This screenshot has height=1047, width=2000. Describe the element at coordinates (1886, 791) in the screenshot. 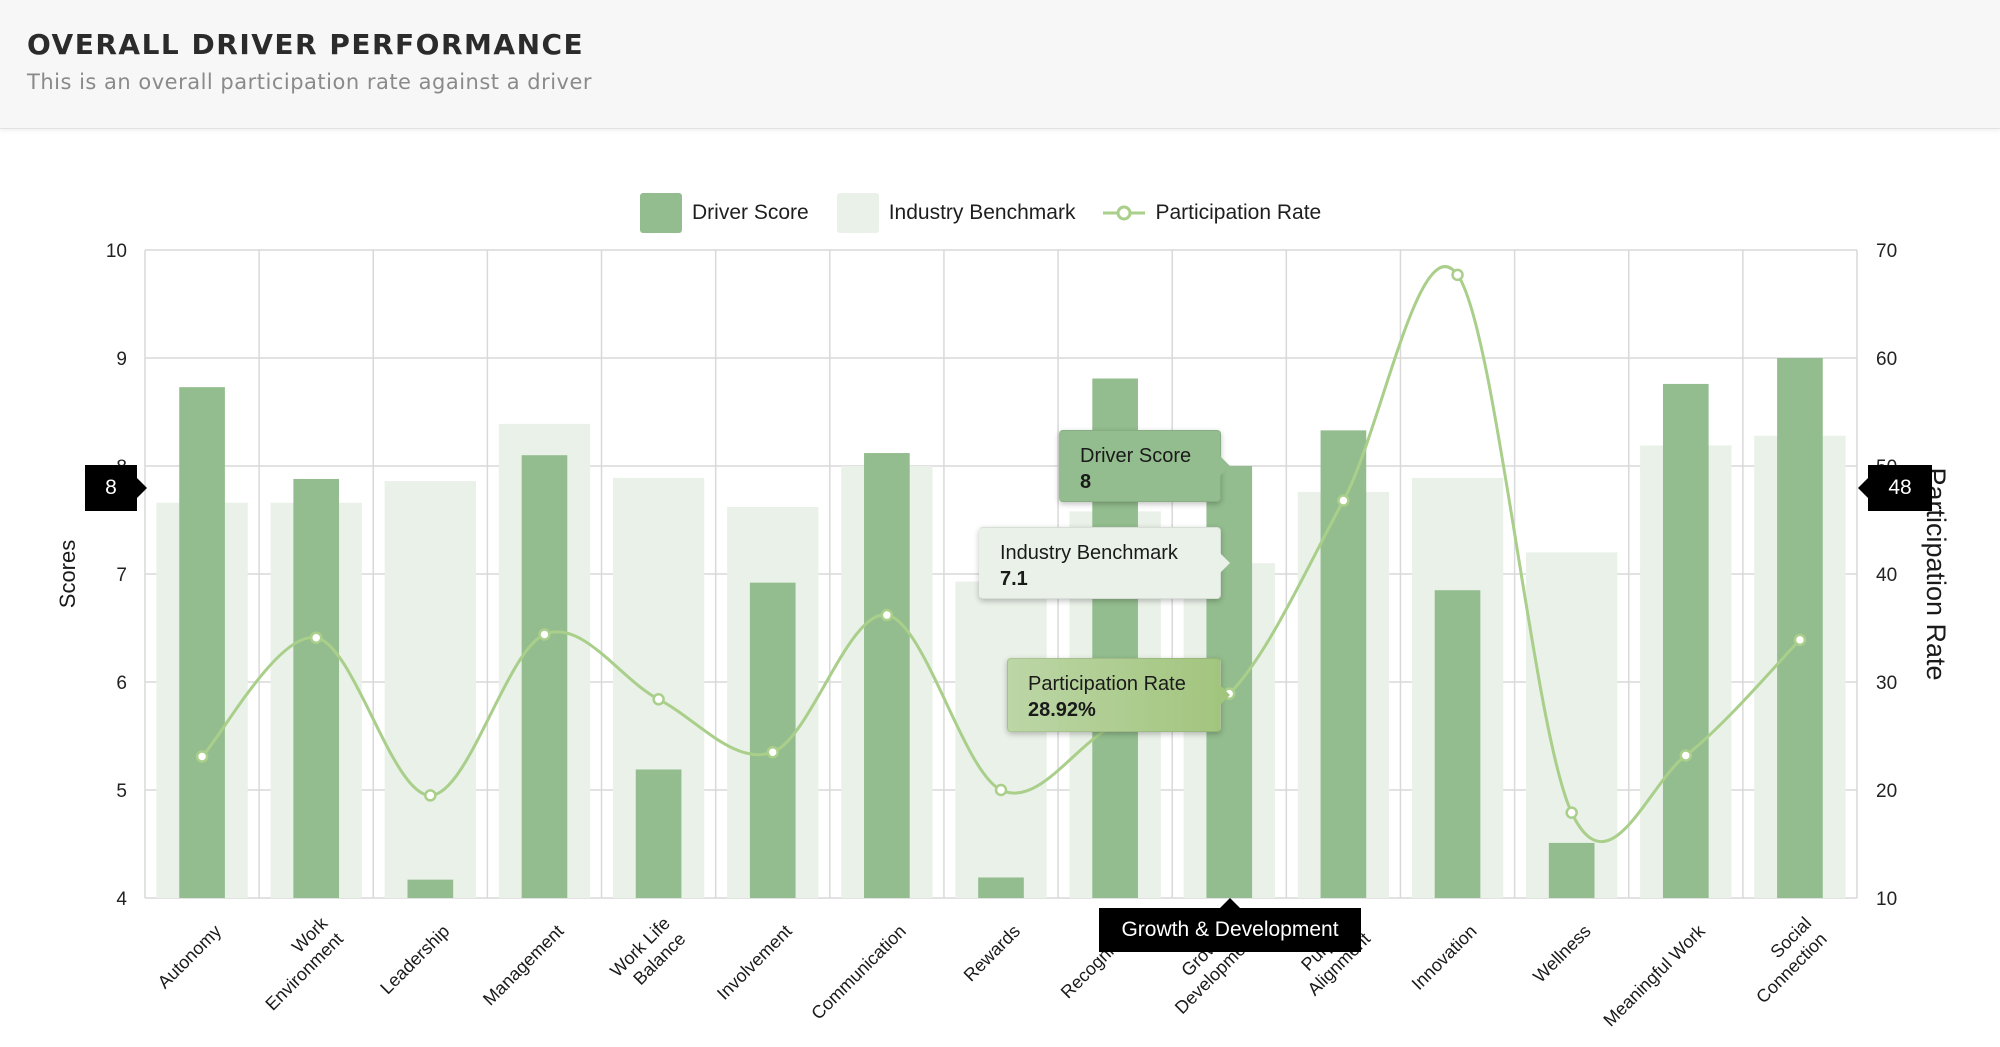

I see `y2-tick-label: 20` at that location.